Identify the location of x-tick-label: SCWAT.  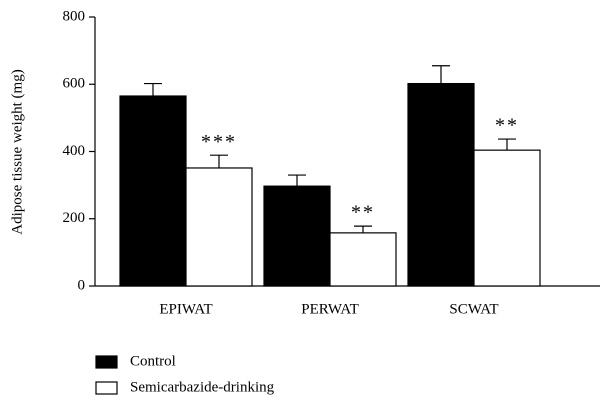
(473, 309).